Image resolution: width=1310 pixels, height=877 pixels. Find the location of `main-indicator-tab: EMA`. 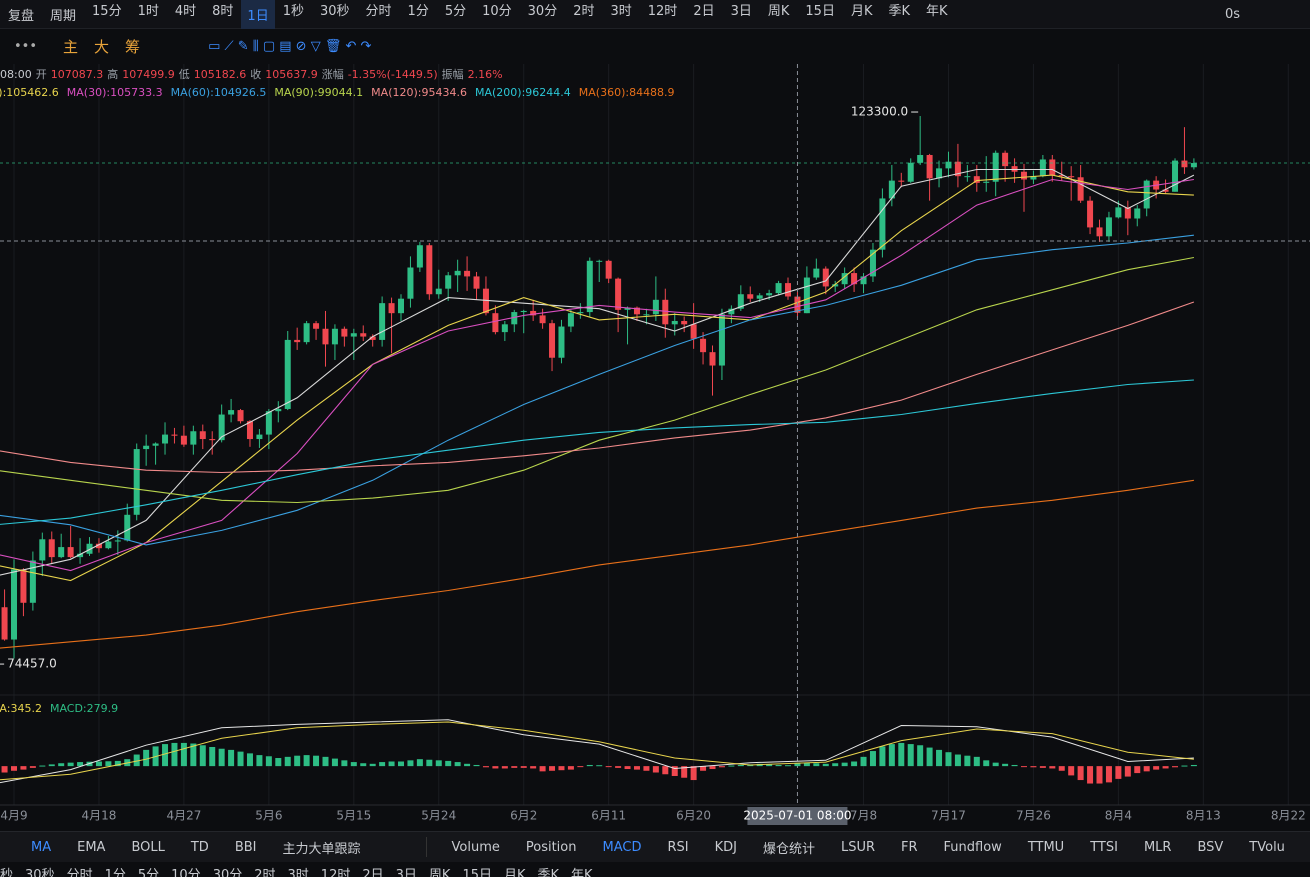

main-indicator-tab: EMA is located at coordinates (91, 847).